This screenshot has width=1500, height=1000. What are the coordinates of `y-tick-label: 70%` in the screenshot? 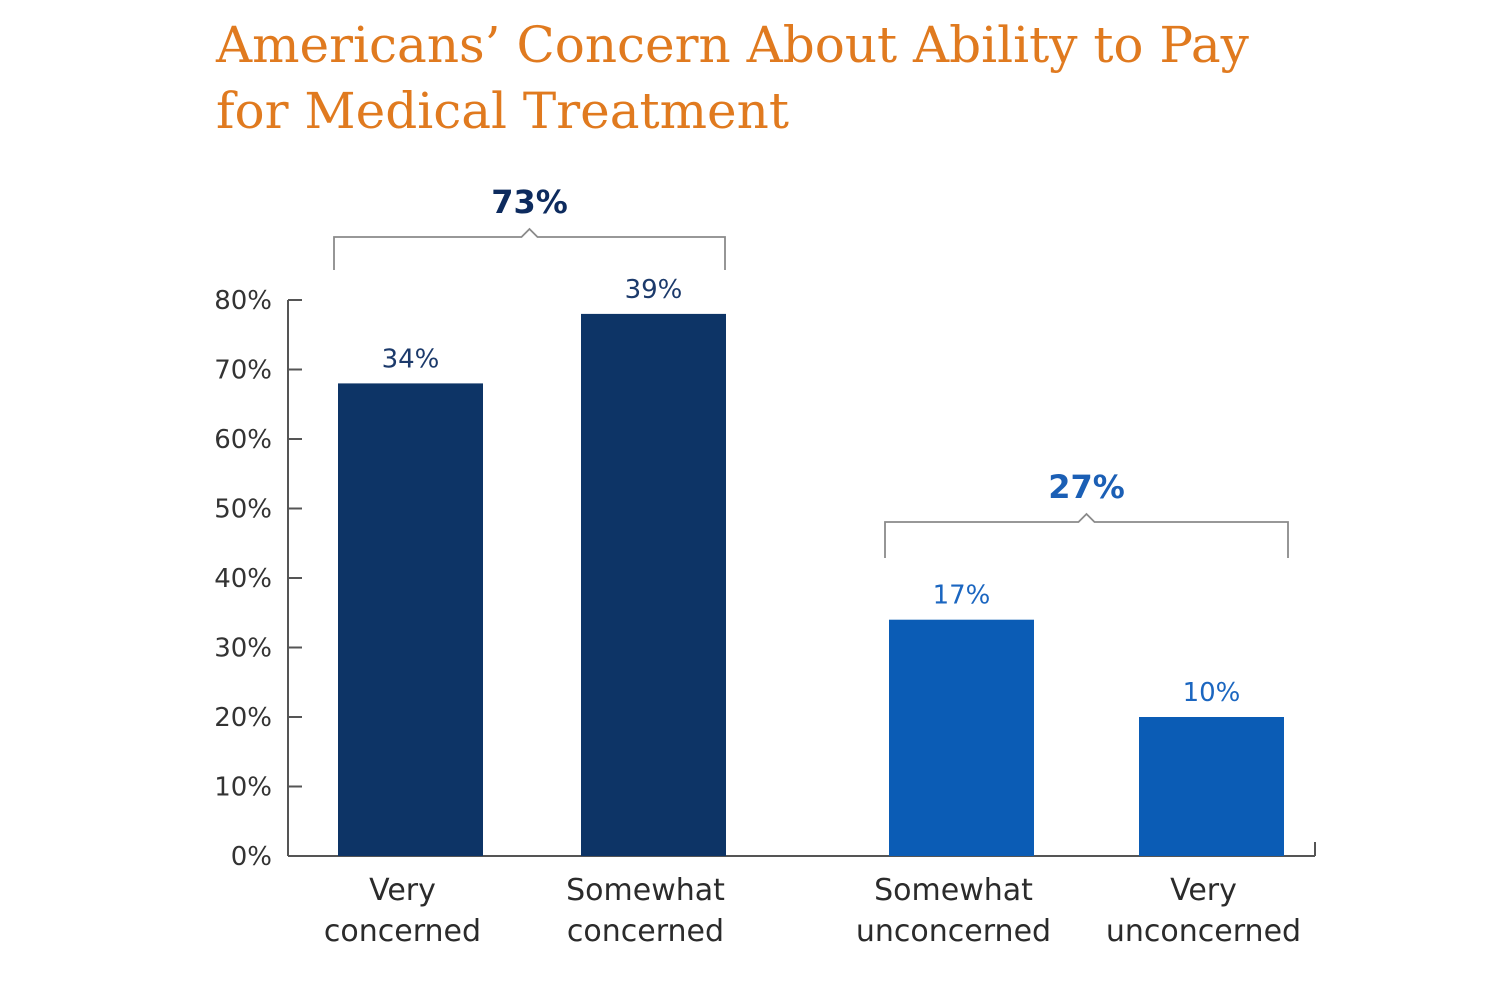 It's located at (243, 371).